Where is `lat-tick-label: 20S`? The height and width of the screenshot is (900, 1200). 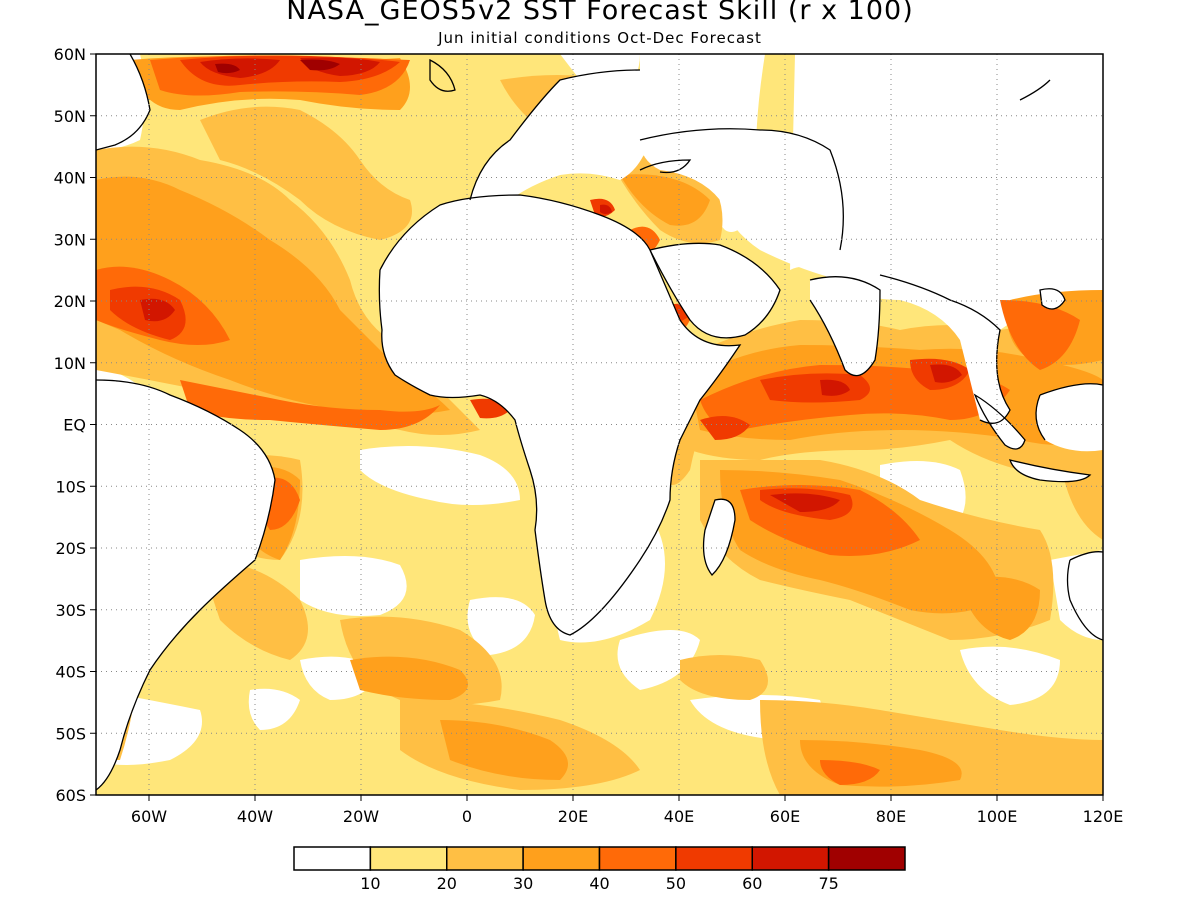 lat-tick-label: 20S is located at coordinates (70, 548).